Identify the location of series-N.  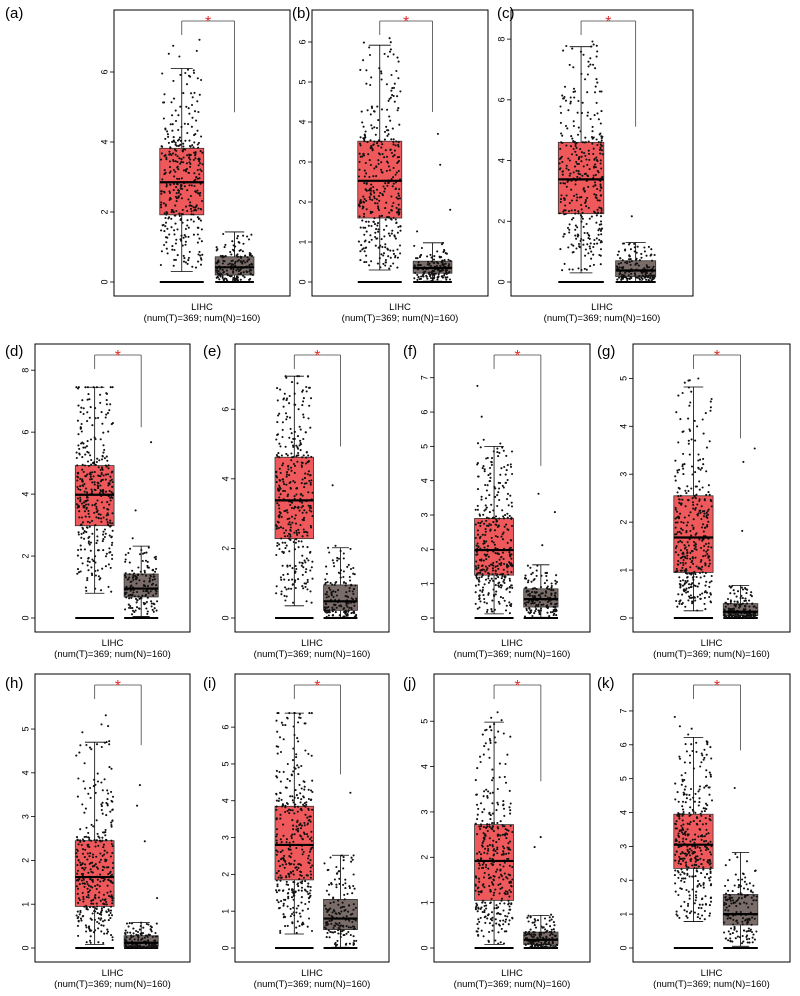
(636, 249).